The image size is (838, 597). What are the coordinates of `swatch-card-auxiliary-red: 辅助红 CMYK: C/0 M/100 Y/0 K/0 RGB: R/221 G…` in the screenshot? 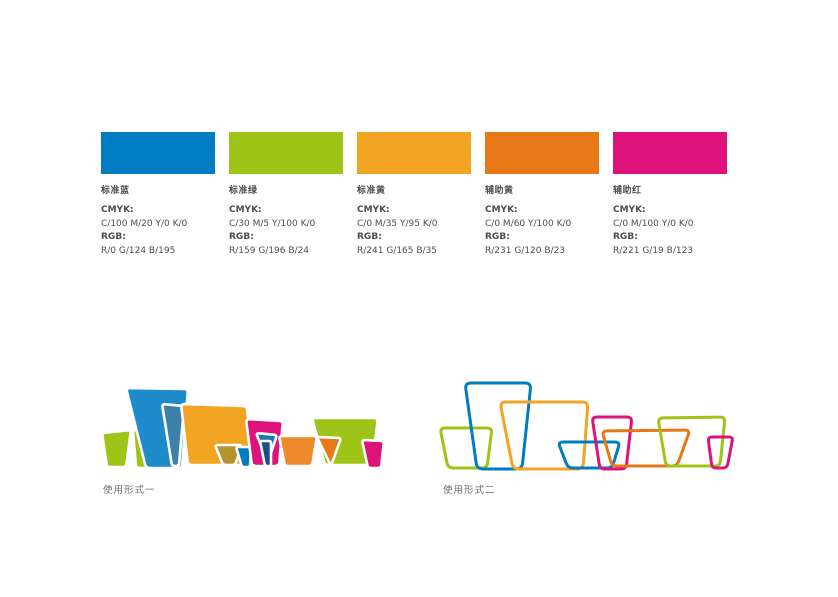 It's located at (670, 195).